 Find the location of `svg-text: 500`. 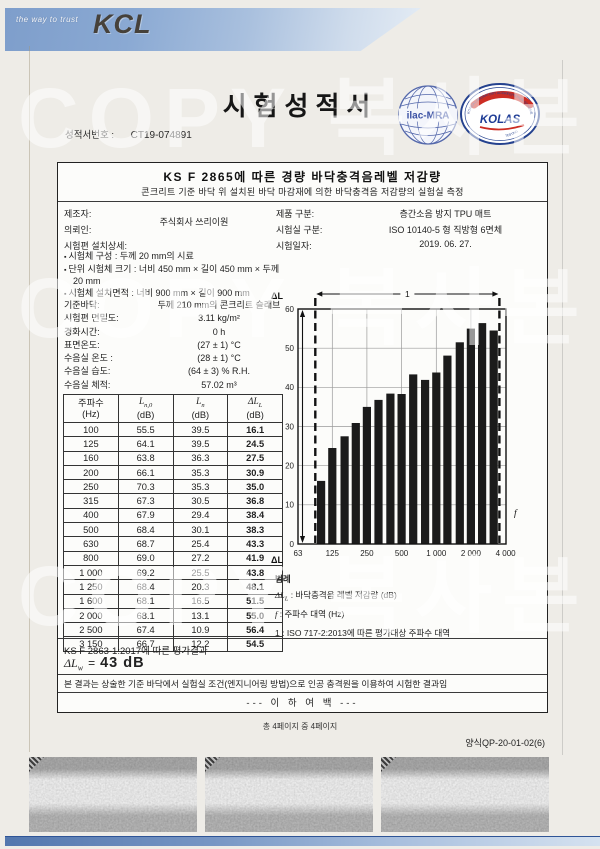

svg-text: 500 is located at coordinates (402, 553).